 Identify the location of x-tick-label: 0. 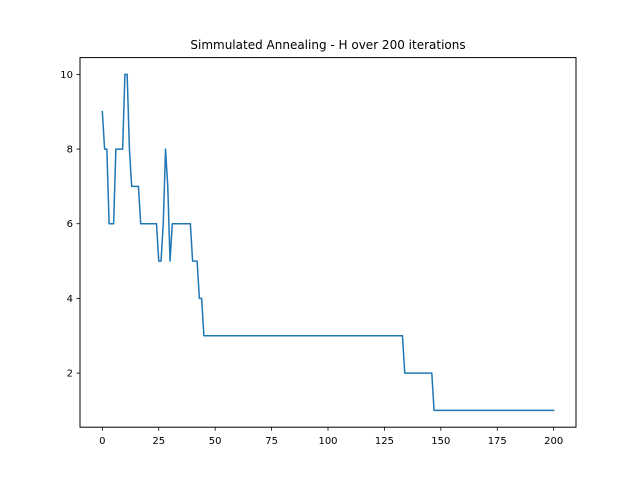
(102, 441).